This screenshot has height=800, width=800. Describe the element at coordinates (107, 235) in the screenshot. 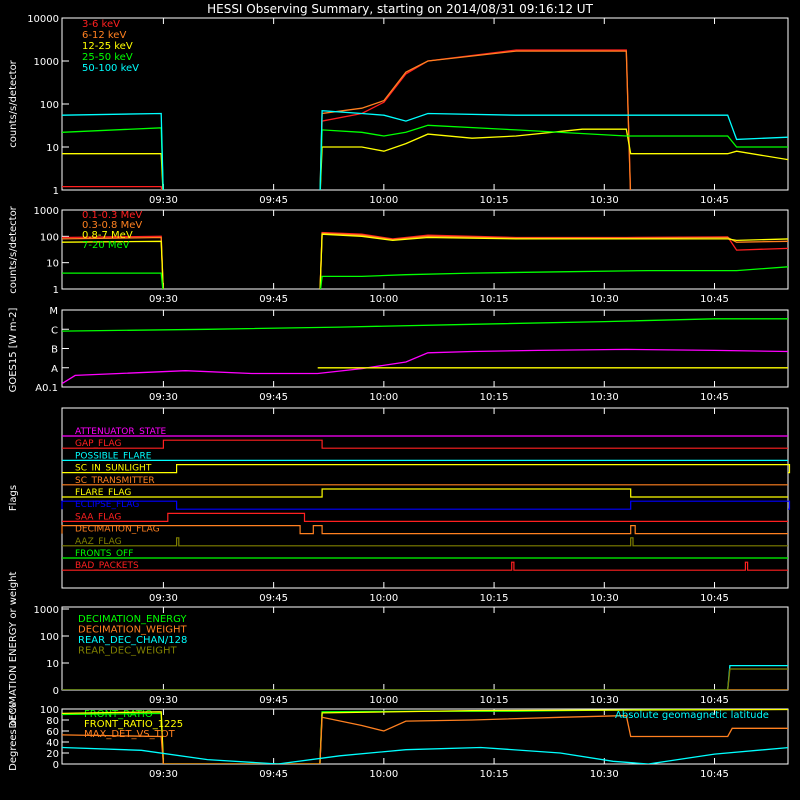

I see `legend-entry: 0.8-7 MeV` at that location.